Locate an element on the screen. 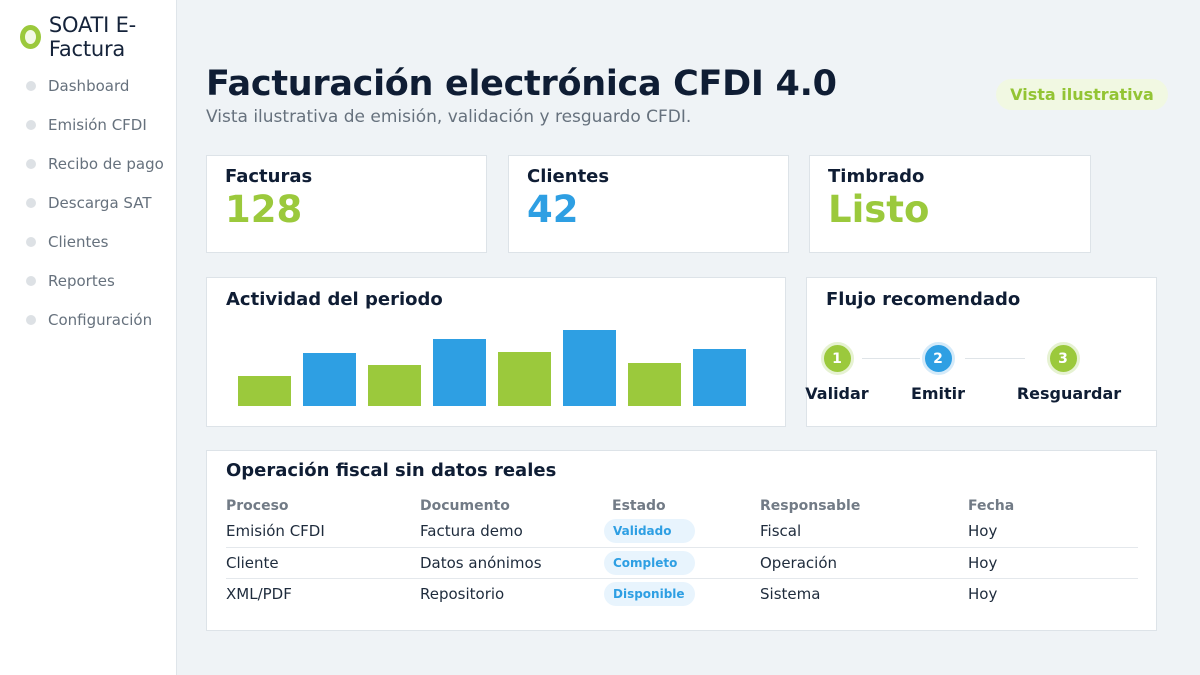  step-label: Emitir is located at coordinates (938, 393).